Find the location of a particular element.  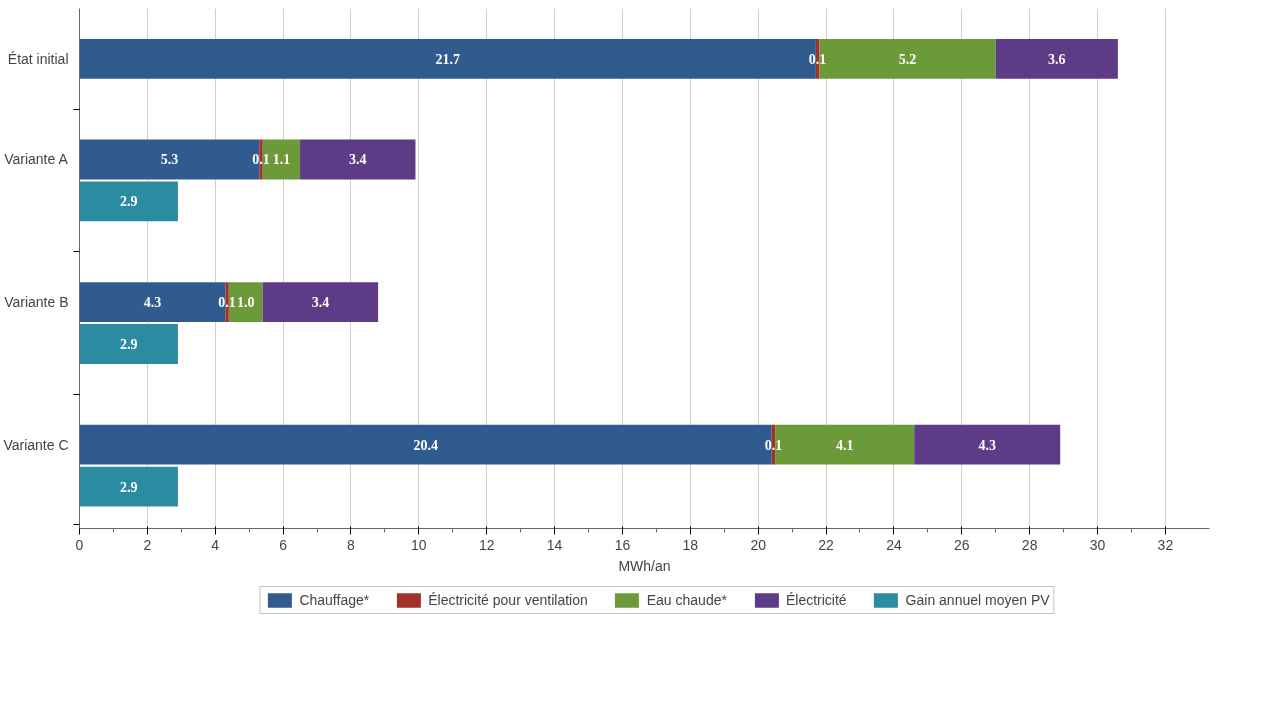

legend-label: Électricité is located at coordinates (816, 600).